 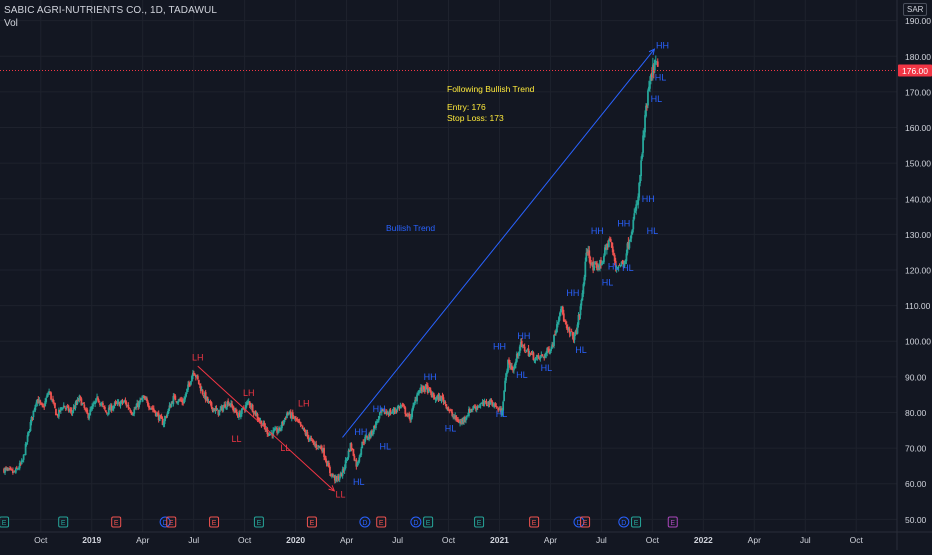 What do you see at coordinates (491, 89) in the screenshot?
I see `note-title: Following Bullish Trend` at bounding box center [491, 89].